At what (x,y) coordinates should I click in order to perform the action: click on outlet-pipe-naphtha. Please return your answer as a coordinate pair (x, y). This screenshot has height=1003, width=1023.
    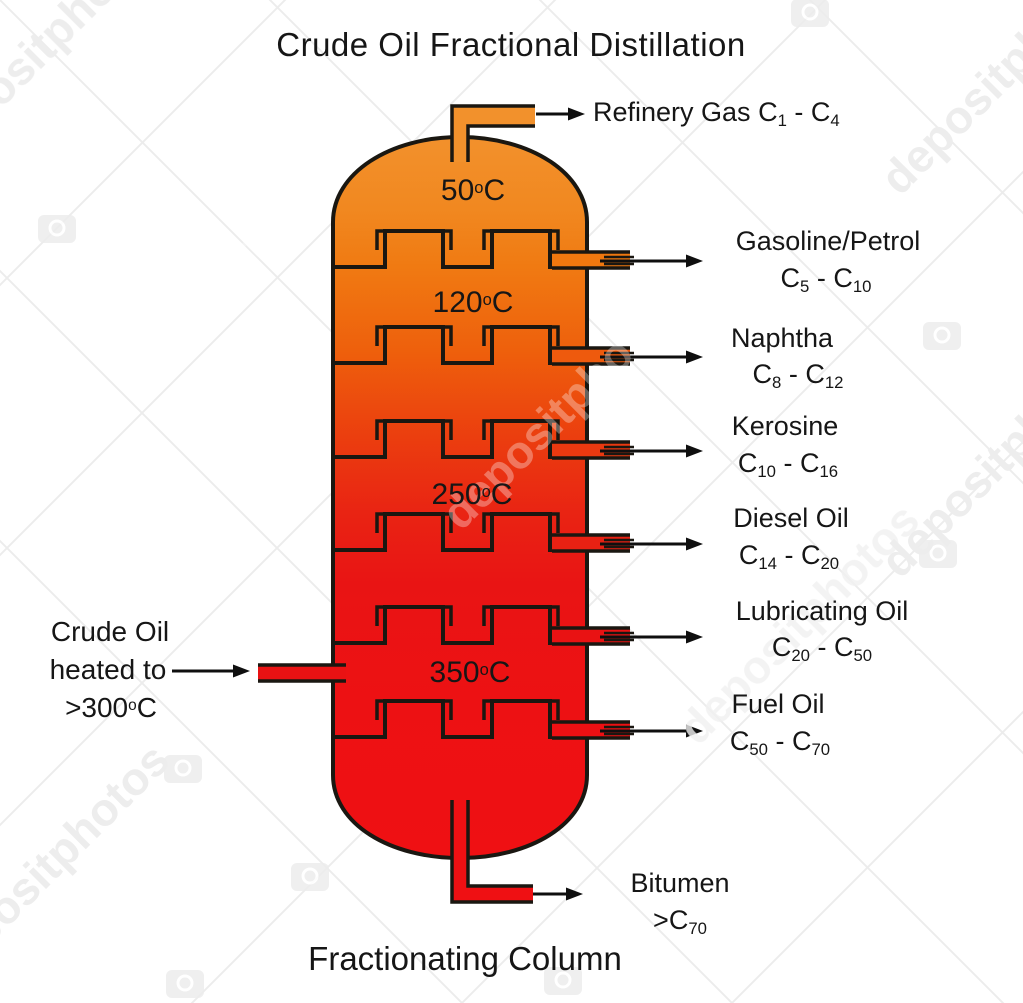
    Looking at the image, I should click on (593, 356).